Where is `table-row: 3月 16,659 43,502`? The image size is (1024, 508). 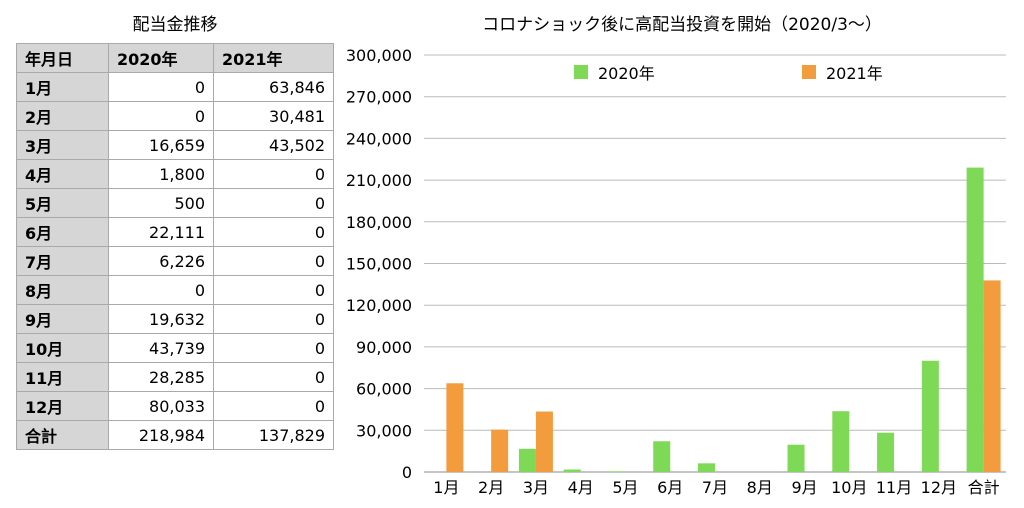
table-row: 3月 16,659 43,502 is located at coordinates (175, 145).